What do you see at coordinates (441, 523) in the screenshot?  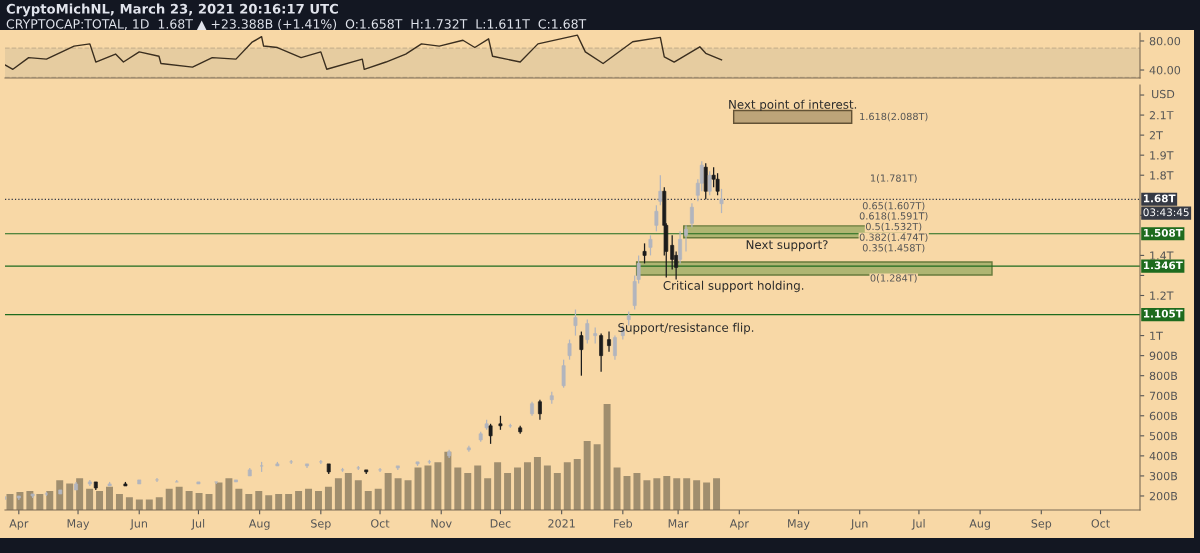 I see `x-tick-label: Nov` at bounding box center [441, 523].